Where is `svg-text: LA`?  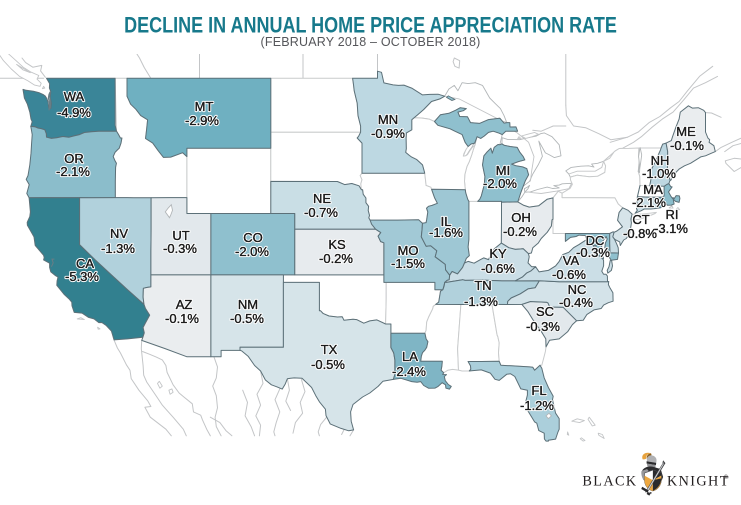 svg-text: LA is located at coordinates (410, 356).